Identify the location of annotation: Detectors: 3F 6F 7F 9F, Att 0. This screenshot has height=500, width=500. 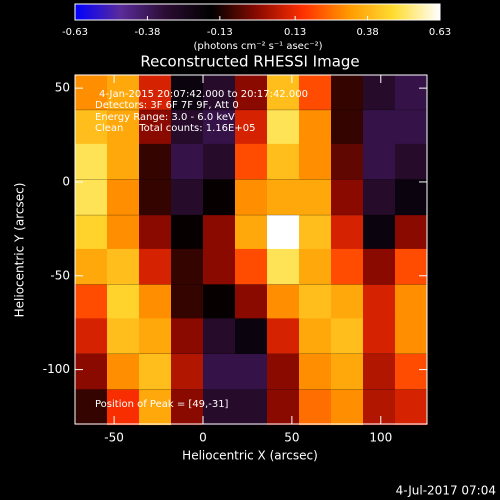
(167, 105).